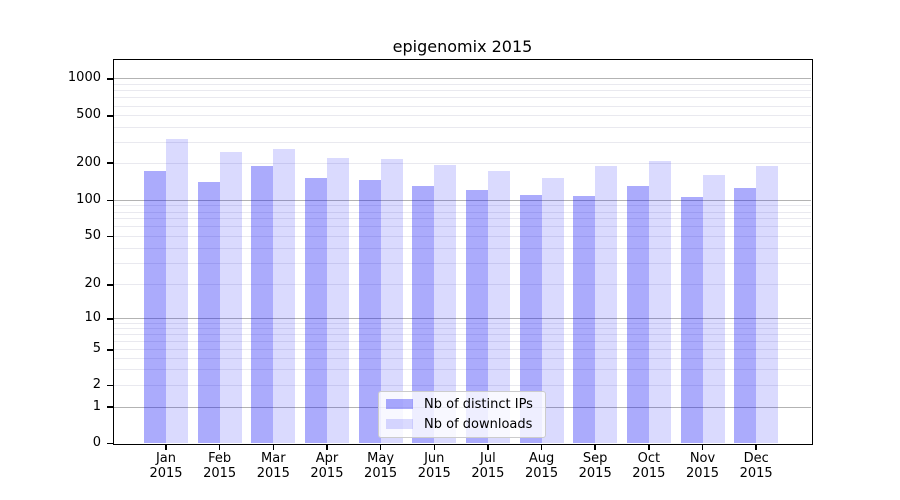 This screenshot has width=900, height=500. Describe the element at coordinates (327, 458) in the screenshot. I see `month-label: Apr` at that location.